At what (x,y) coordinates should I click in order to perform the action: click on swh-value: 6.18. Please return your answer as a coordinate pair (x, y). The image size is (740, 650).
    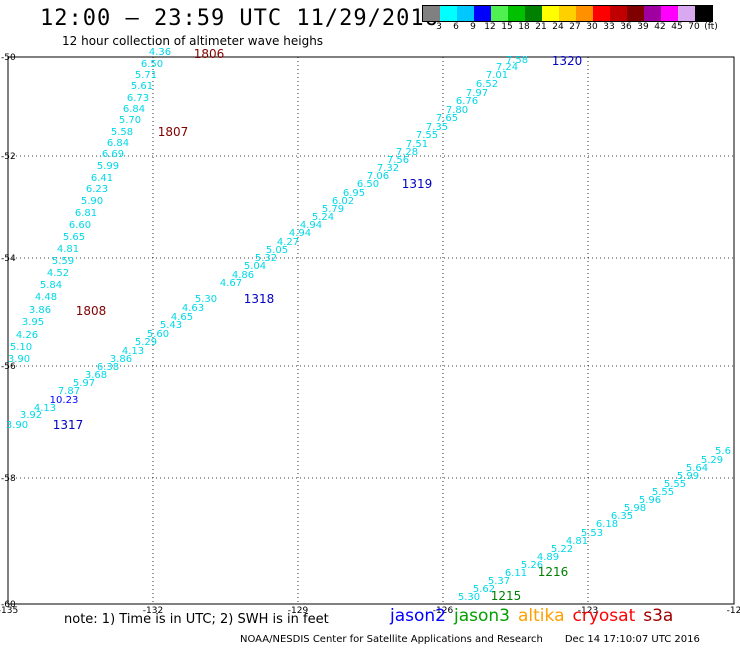
    Looking at the image, I should click on (607, 524).